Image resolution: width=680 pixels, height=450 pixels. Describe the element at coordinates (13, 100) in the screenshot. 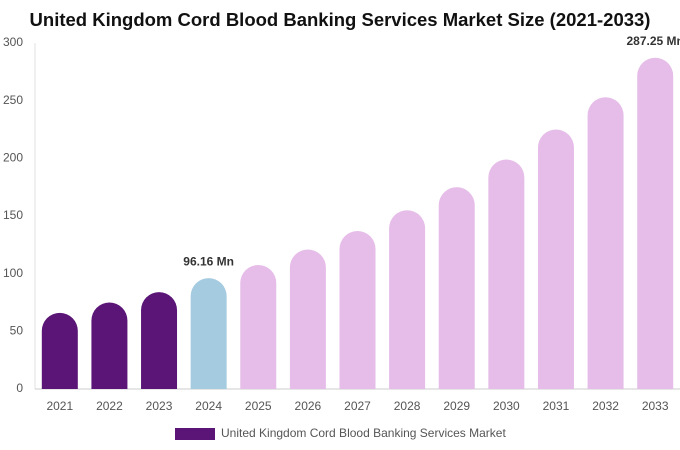

I see `y-tick-label: 250` at that location.